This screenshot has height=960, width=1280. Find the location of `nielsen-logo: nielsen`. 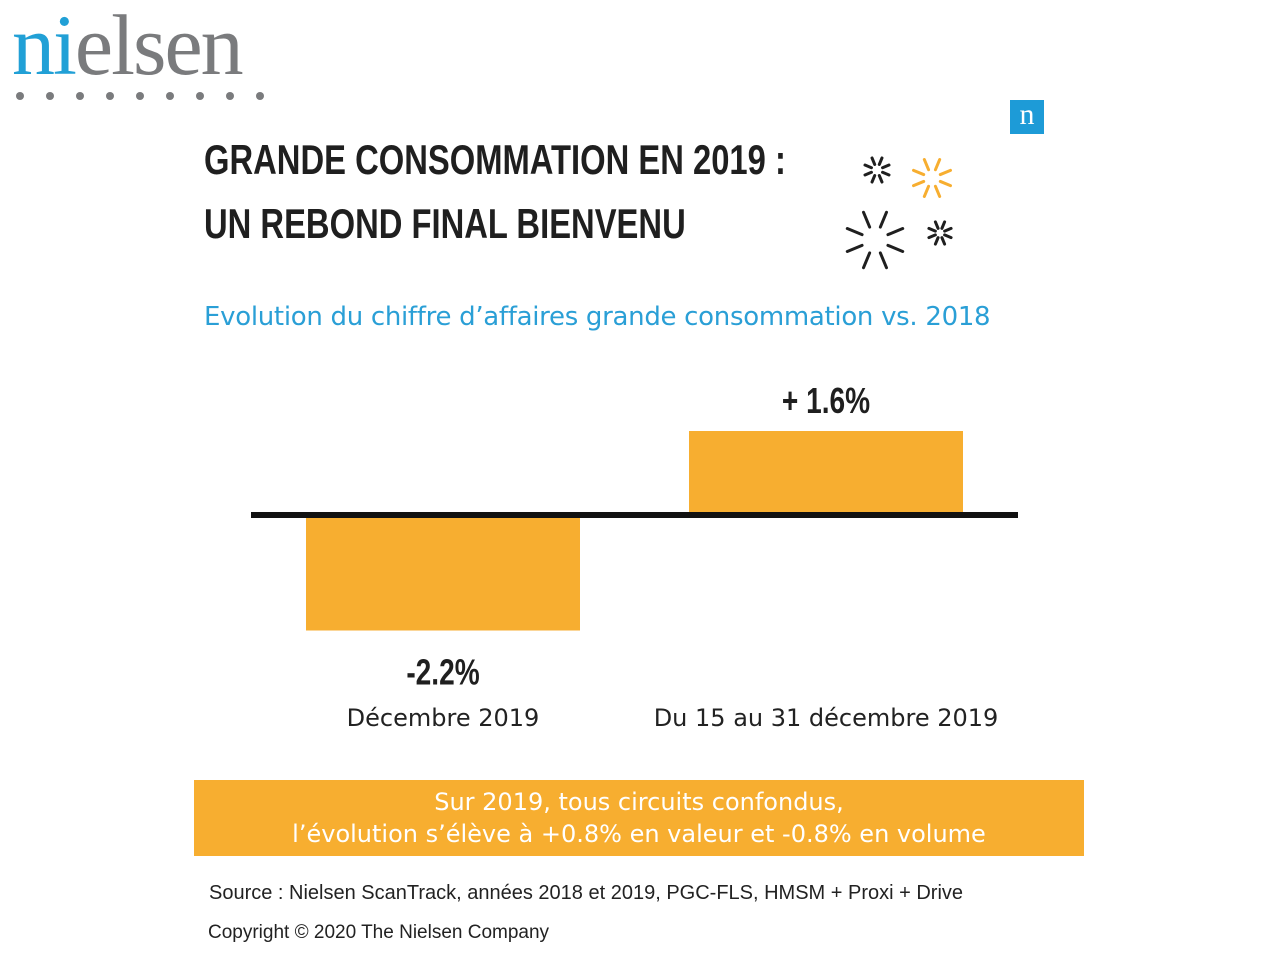

nielsen-logo: nielsen is located at coordinates (128, 45).